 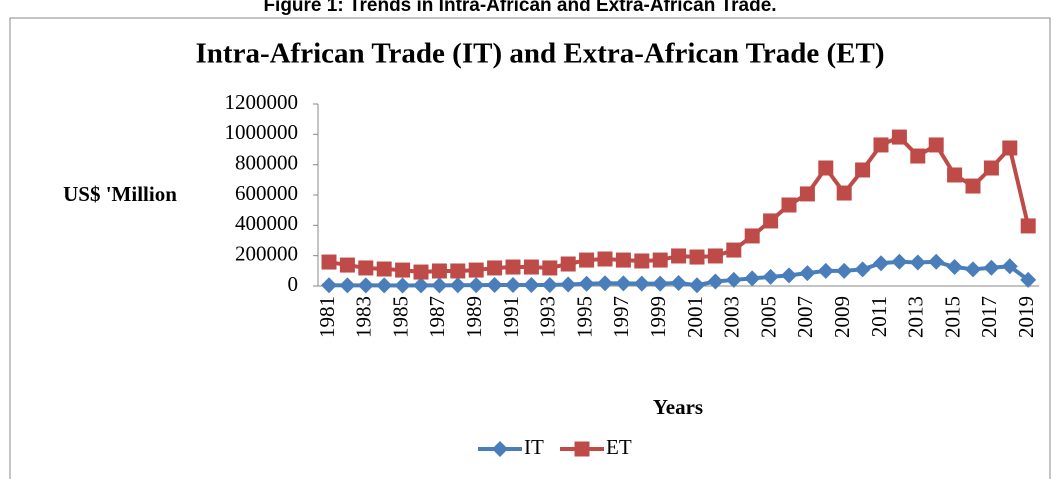 What do you see at coordinates (511, 317) in the screenshot?
I see `x-tick-label: 1991` at bounding box center [511, 317].